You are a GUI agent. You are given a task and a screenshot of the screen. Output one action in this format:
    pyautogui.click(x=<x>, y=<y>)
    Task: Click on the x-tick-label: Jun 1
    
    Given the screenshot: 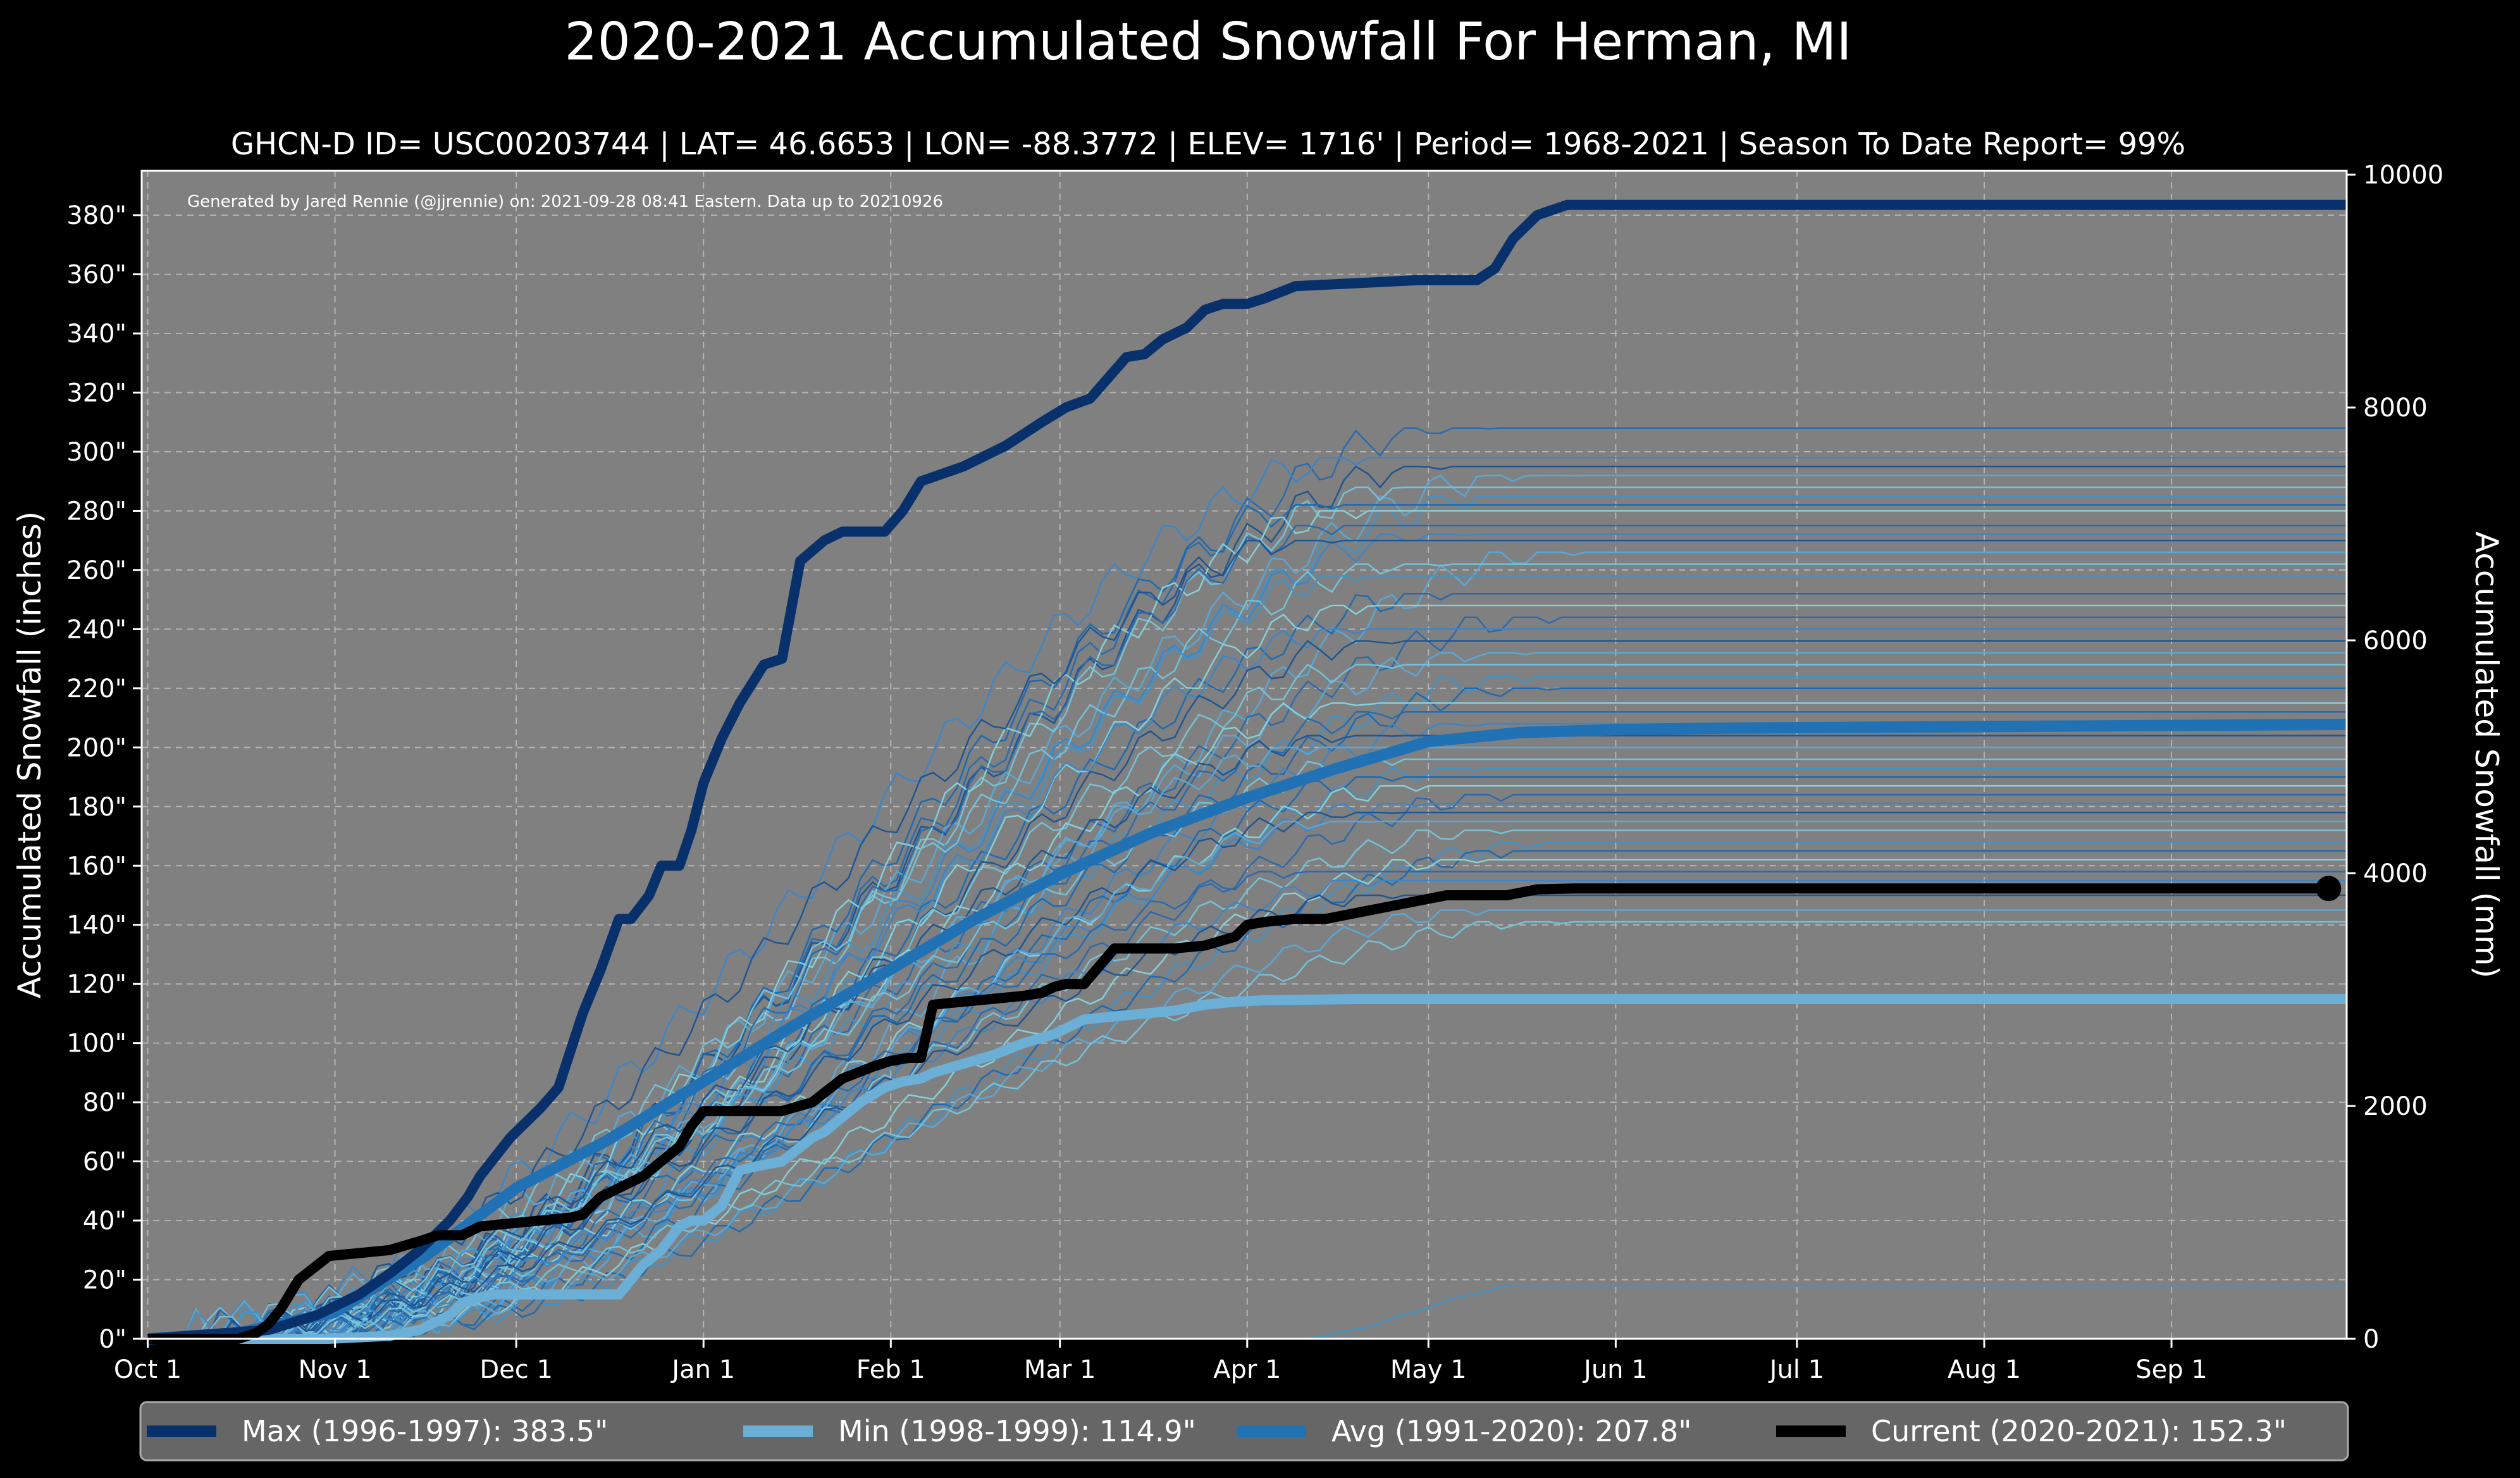 What is the action you would take?
    pyautogui.click(x=1615, y=1369)
    